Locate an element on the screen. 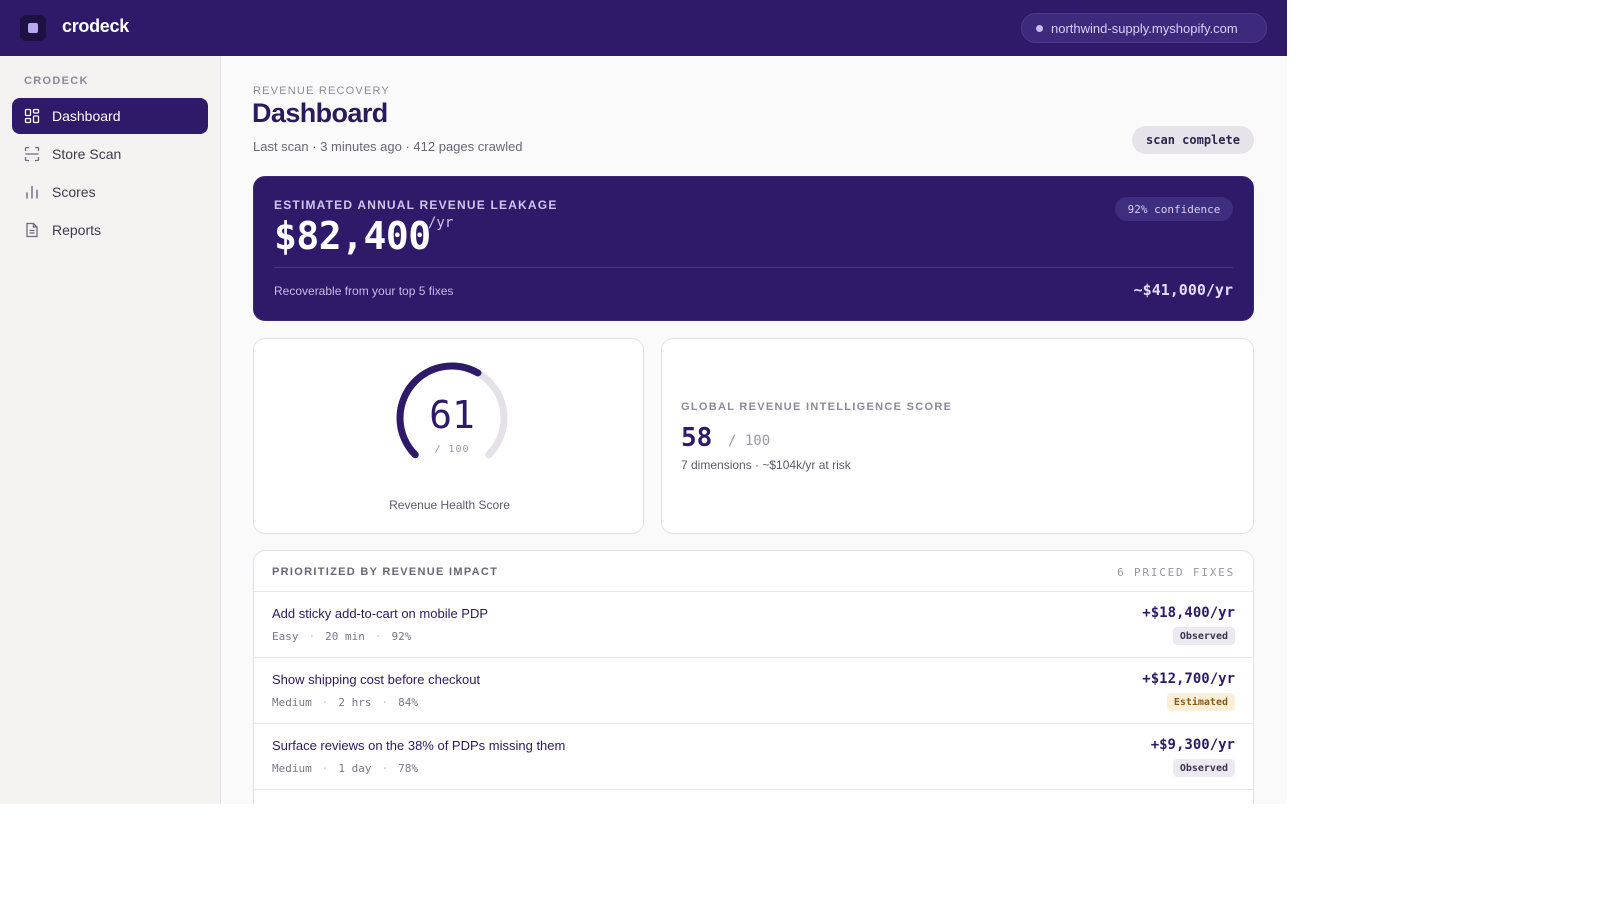 The image size is (1600, 900). fix-time: 1 day is located at coordinates (355, 768).